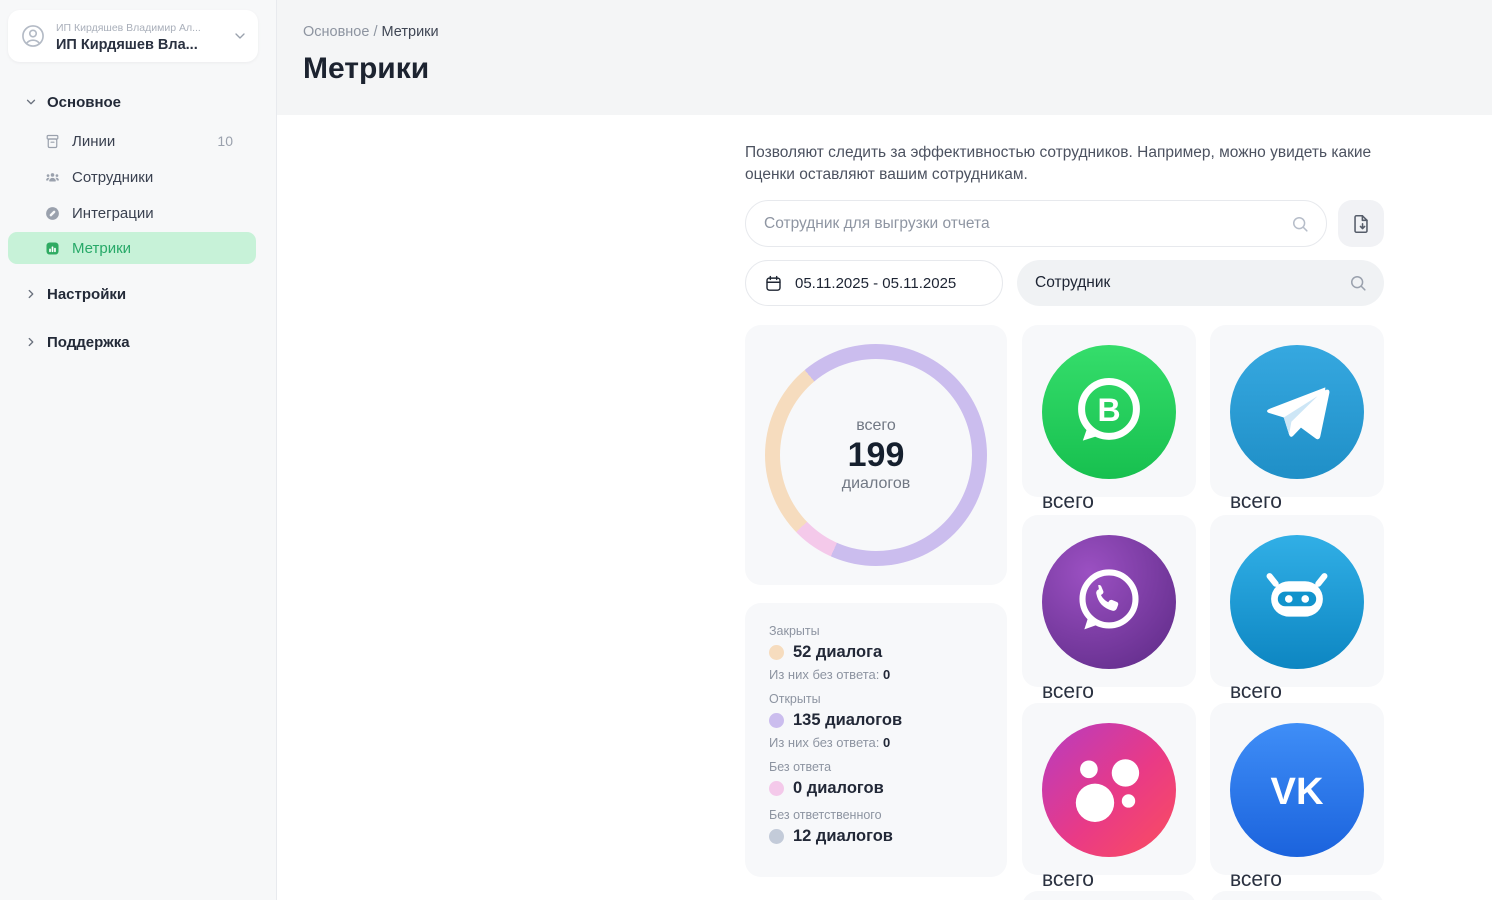 The width and height of the screenshot is (1492, 900). I want to click on sidebar-section-support: Поддержка, so click(65, 342).